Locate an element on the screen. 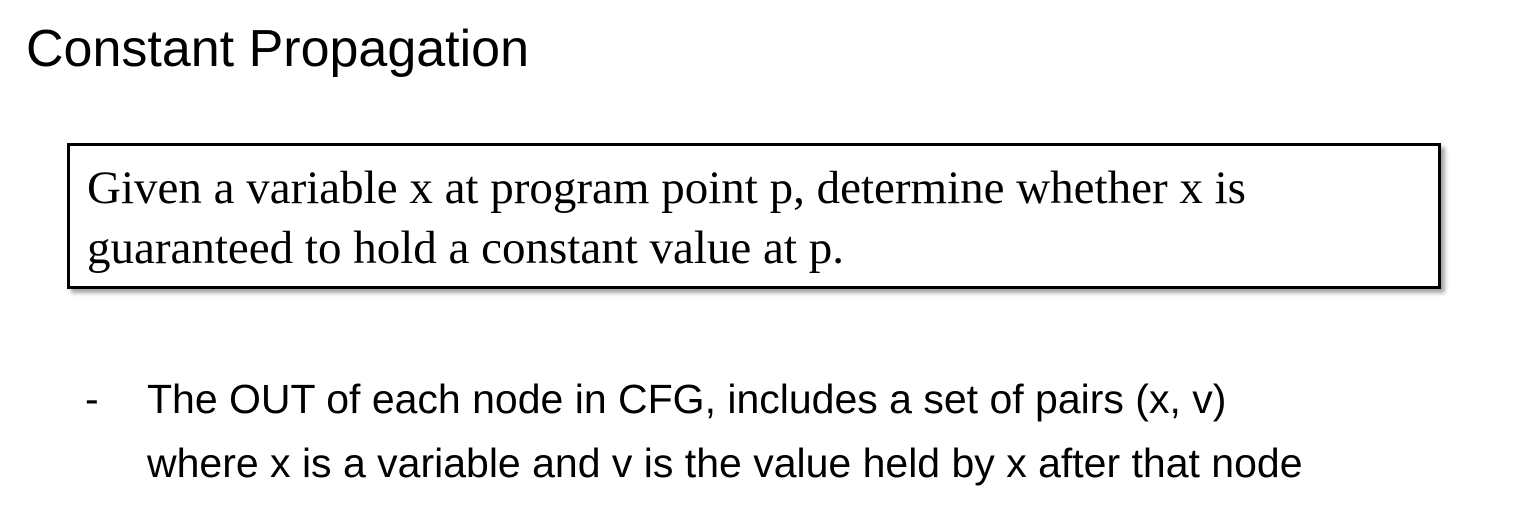 The image size is (1527, 521). slide-title: Constant Propagation is located at coordinates (278, 49).